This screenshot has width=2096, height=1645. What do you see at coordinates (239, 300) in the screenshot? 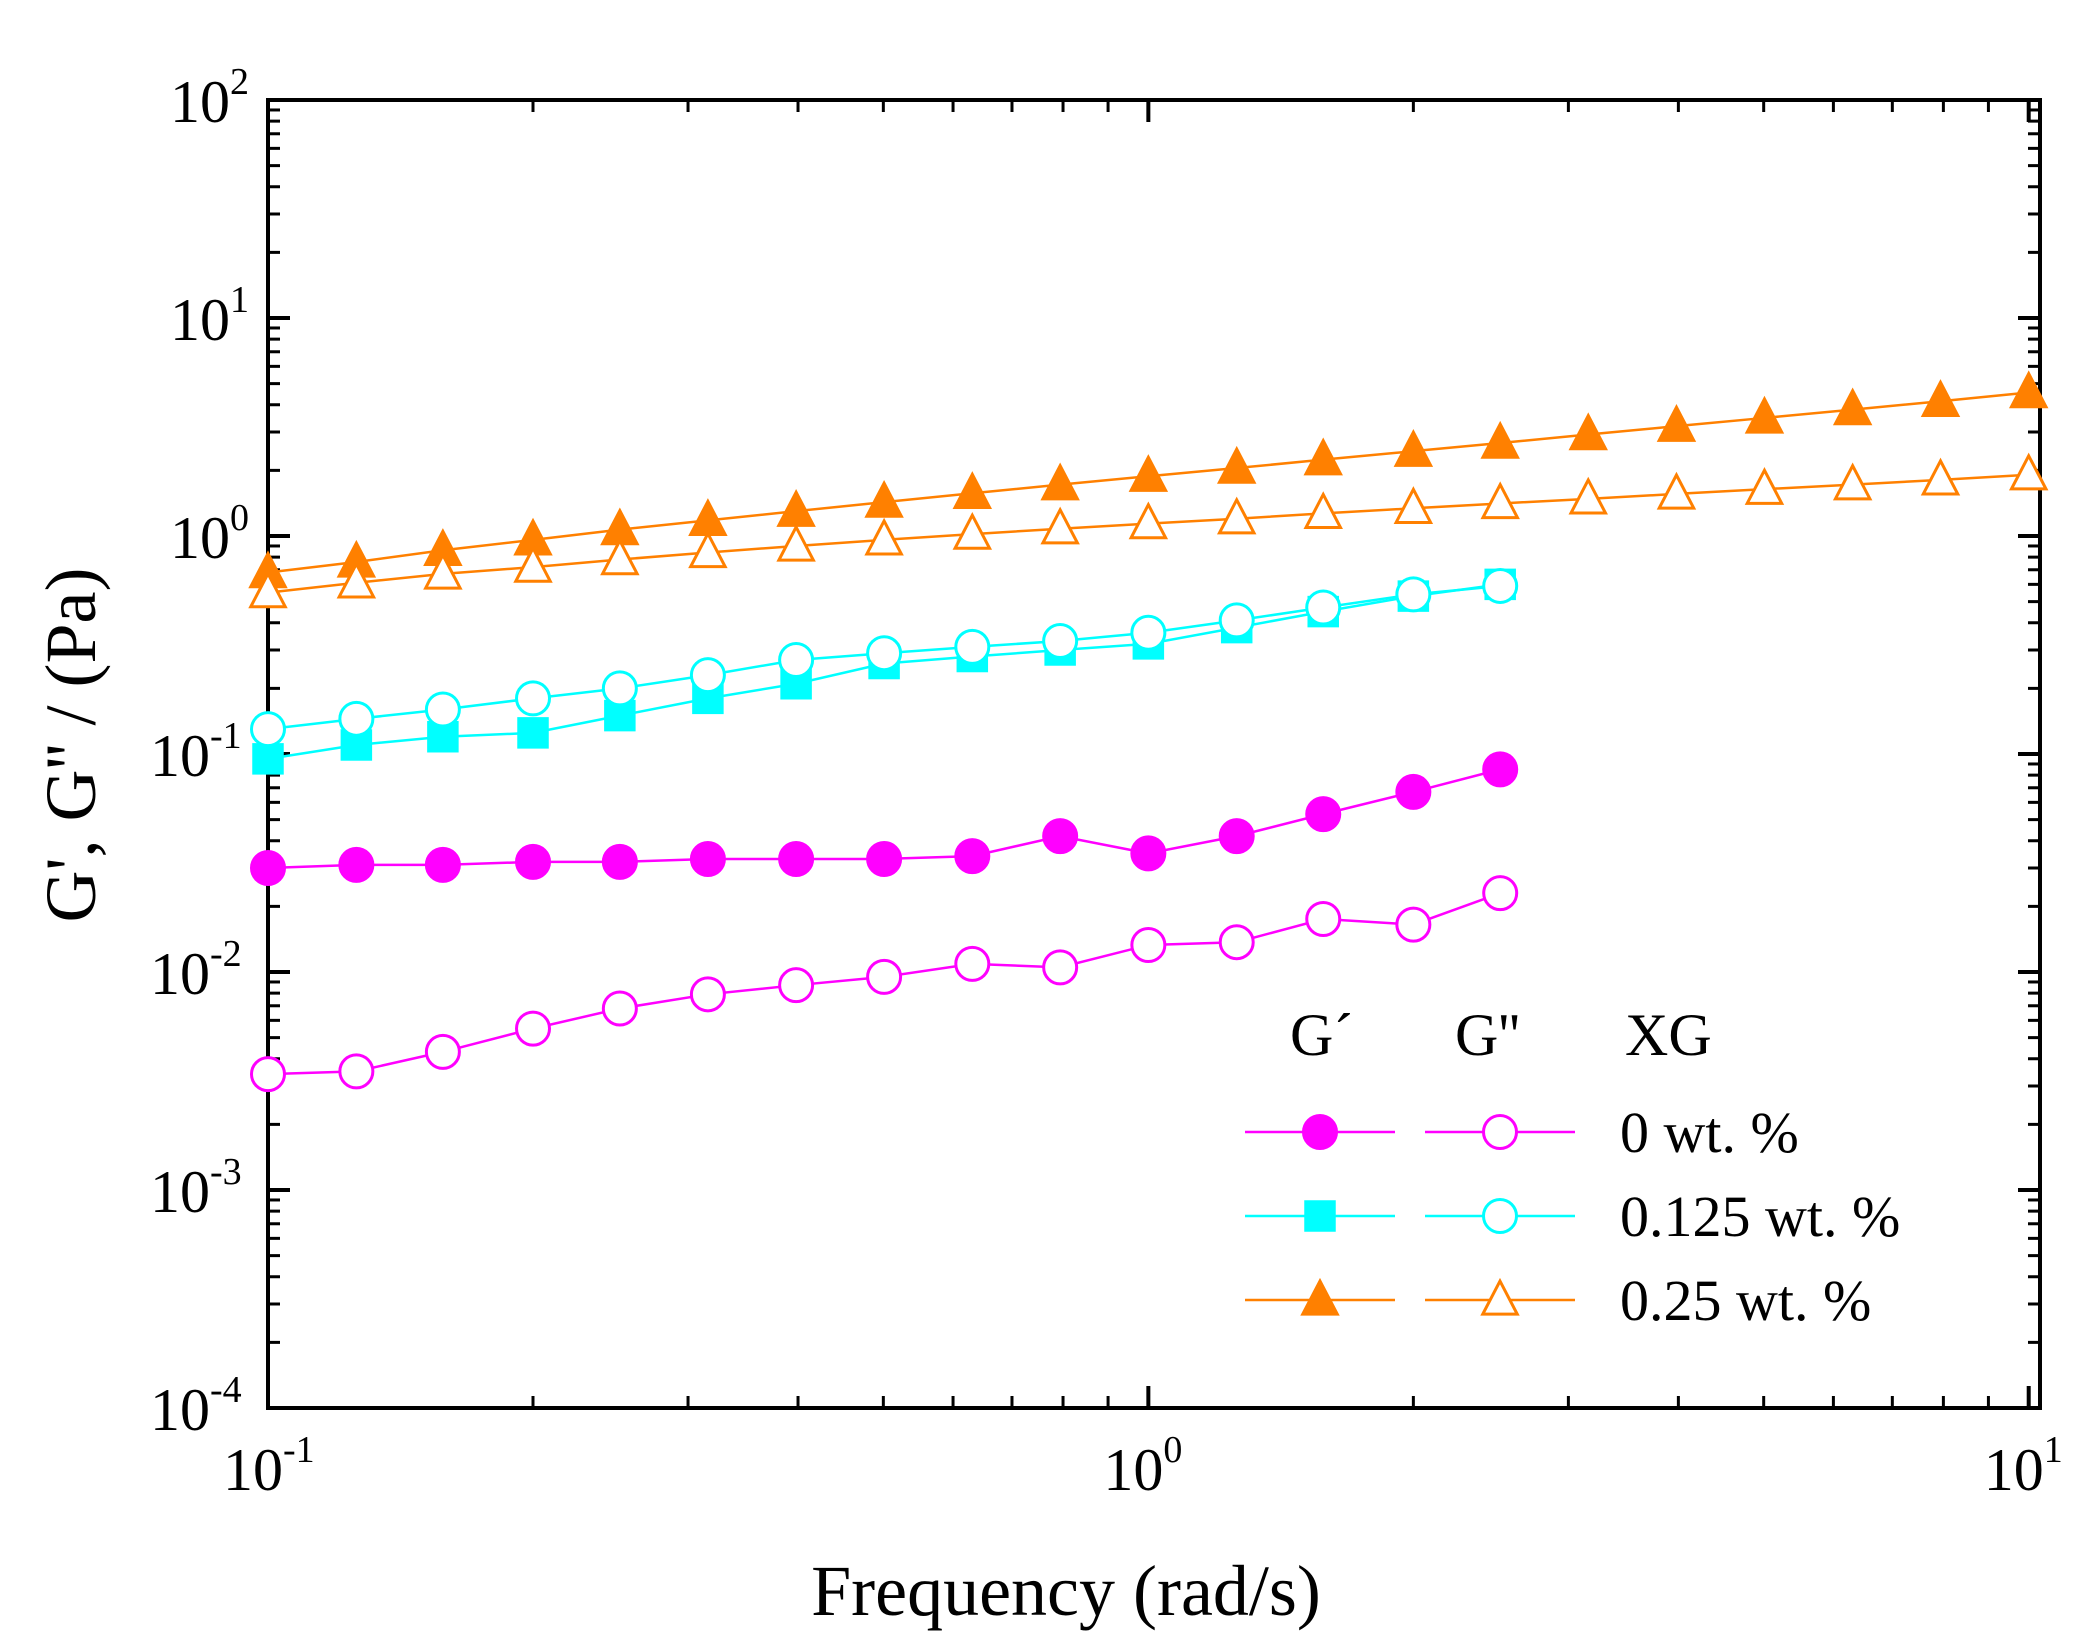
I see `y-tick-exponent: 1` at bounding box center [239, 300].